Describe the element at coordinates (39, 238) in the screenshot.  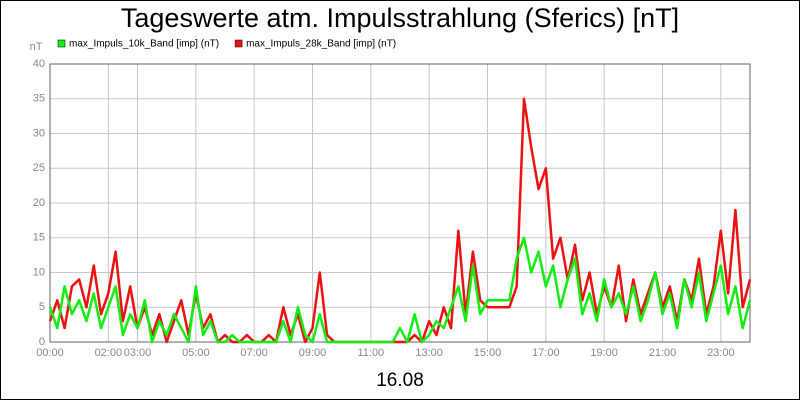
I see `y-tick-label: 15` at that location.